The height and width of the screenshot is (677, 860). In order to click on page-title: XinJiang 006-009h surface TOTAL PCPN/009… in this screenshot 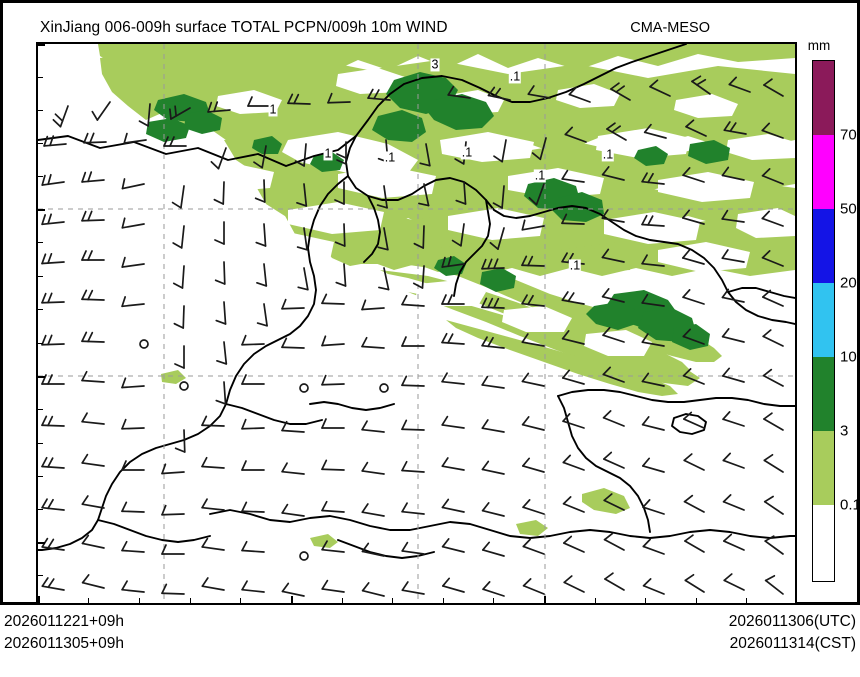, I will do `click(244, 27)`.